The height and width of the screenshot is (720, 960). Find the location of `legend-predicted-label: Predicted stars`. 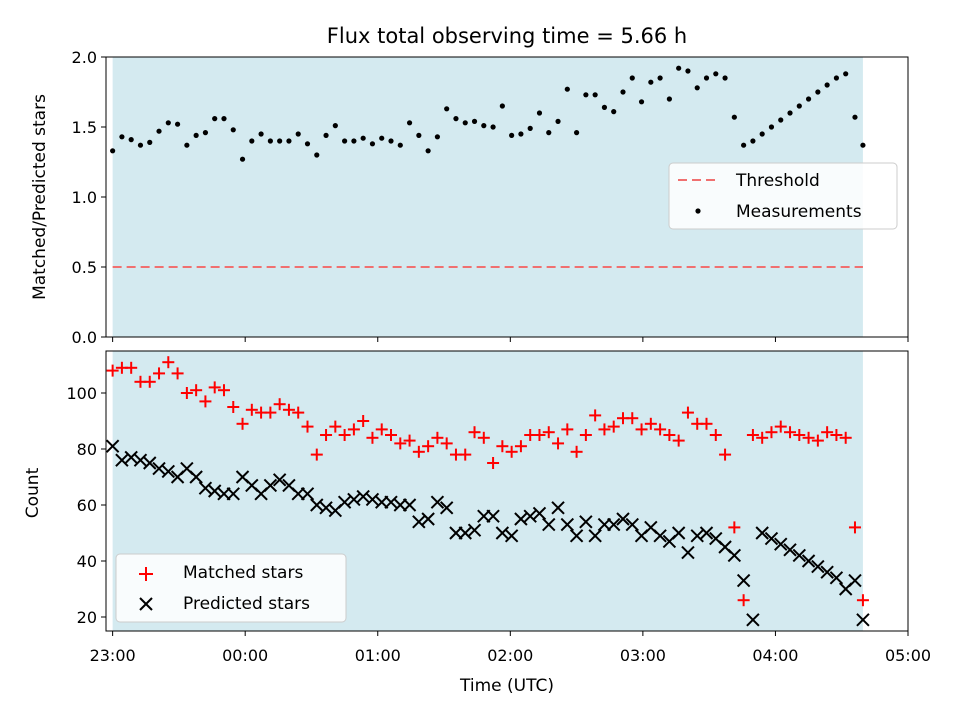

legend-predicted-label: Predicted stars is located at coordinates (246, 604).